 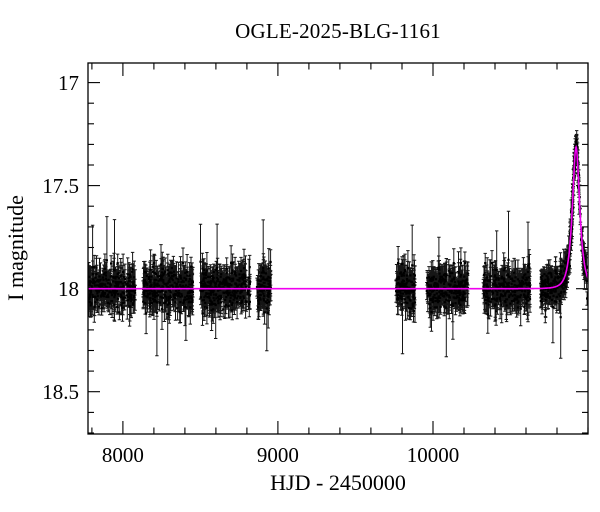 I want to click on y-axis-label: I magnitude, so click(x=15, y=248).